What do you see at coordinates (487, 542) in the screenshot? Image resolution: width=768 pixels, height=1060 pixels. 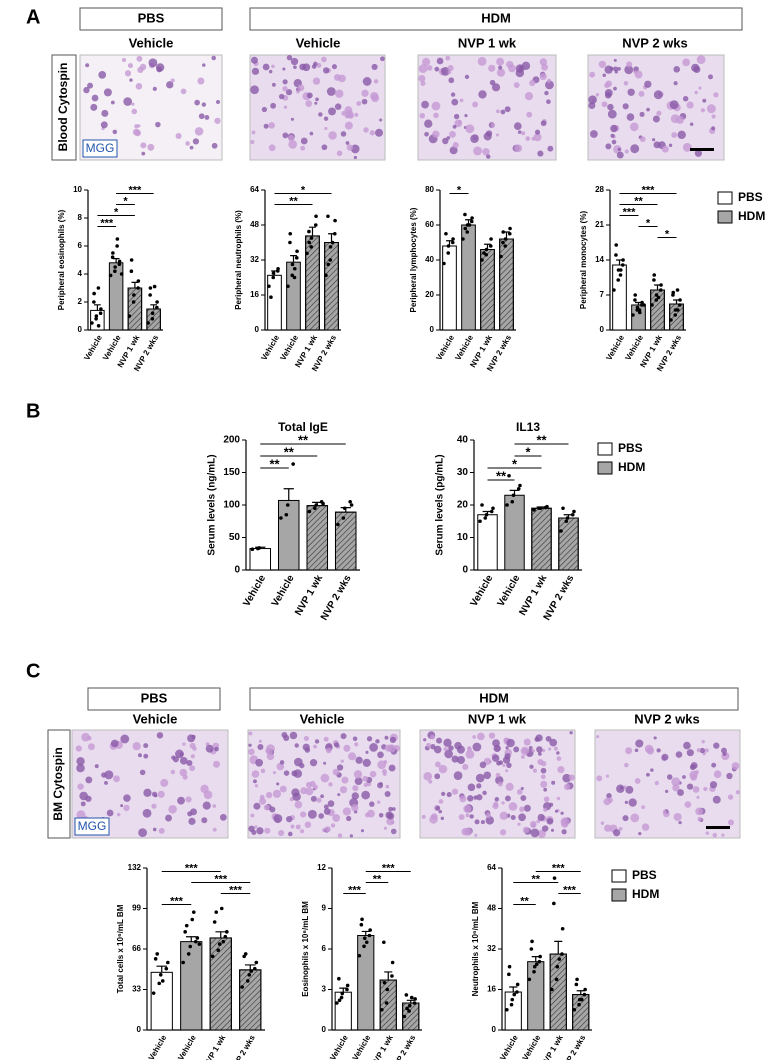 I see `bar` at bounding box center [487, 542].